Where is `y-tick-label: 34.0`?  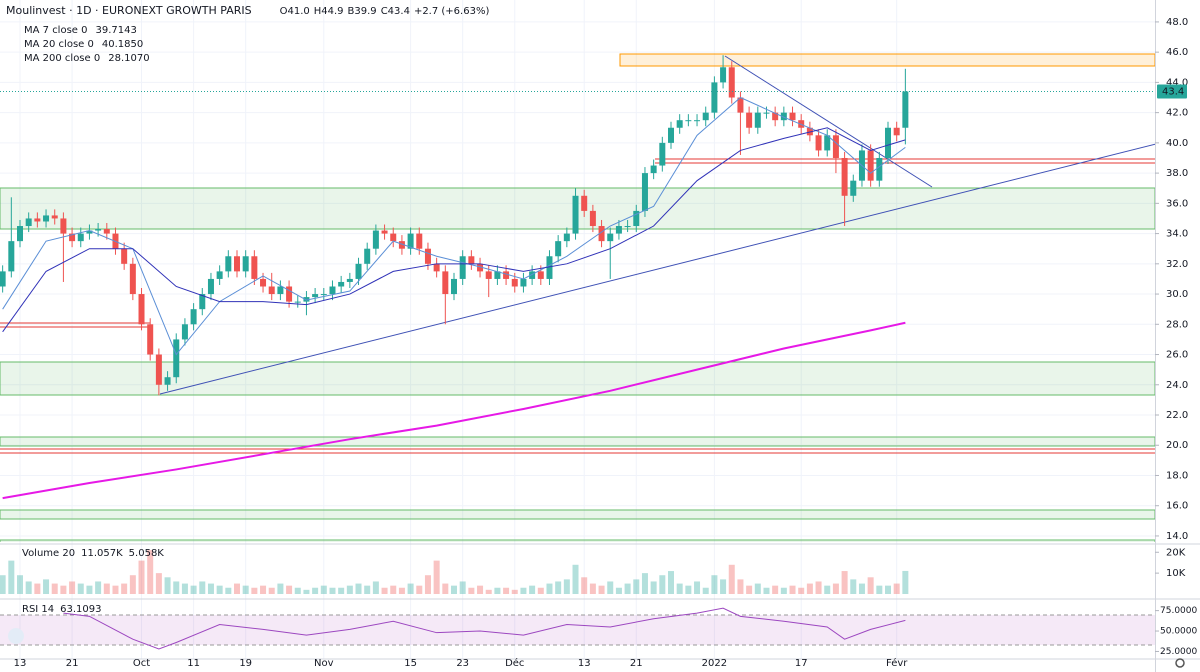
y-tick-label: 34.0 is located at coordinates (1177, 234).